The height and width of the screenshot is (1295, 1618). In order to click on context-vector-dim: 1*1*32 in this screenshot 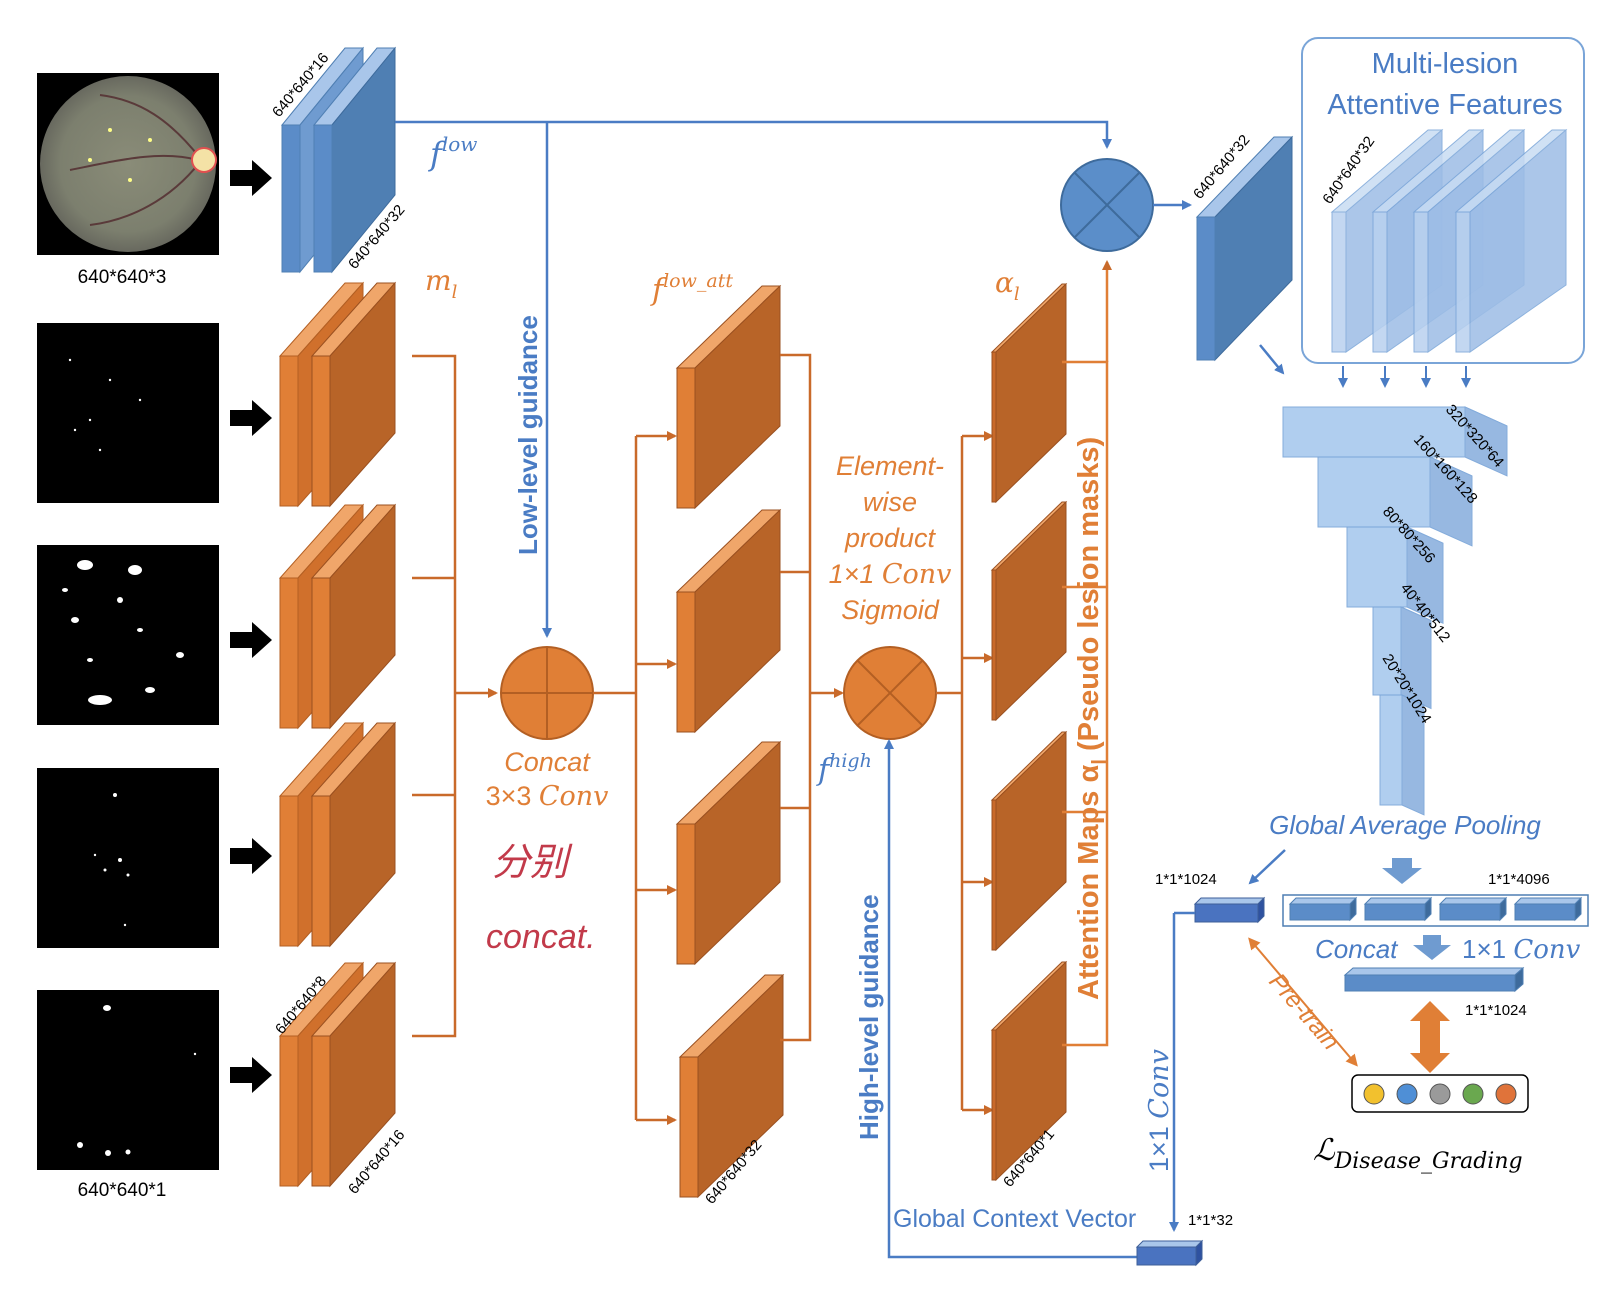, I will do `click(1210, 1220)`.